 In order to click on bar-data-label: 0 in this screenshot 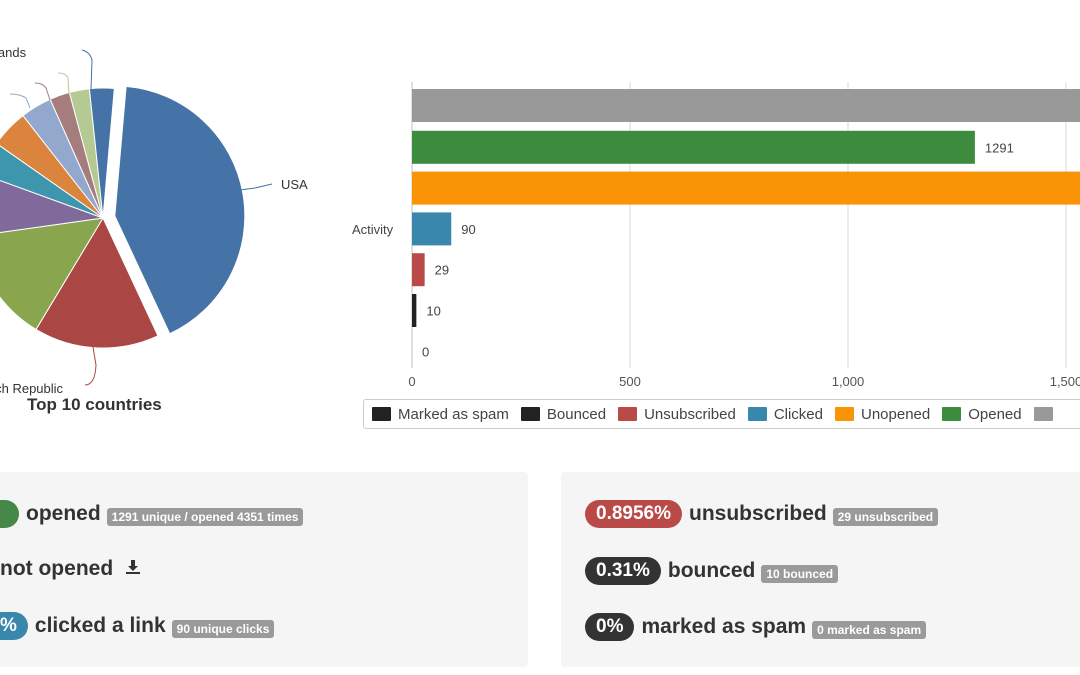, I will do `click(425, 351)`.